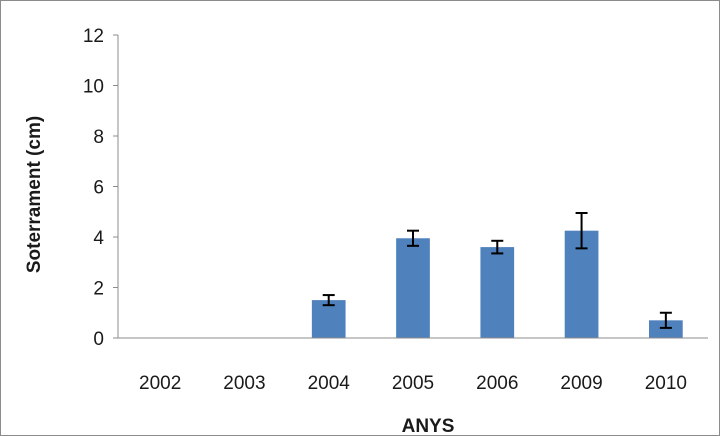 This screenshot has width=720, height=436. I want to click on error-bar-2004, so click(328, 300).